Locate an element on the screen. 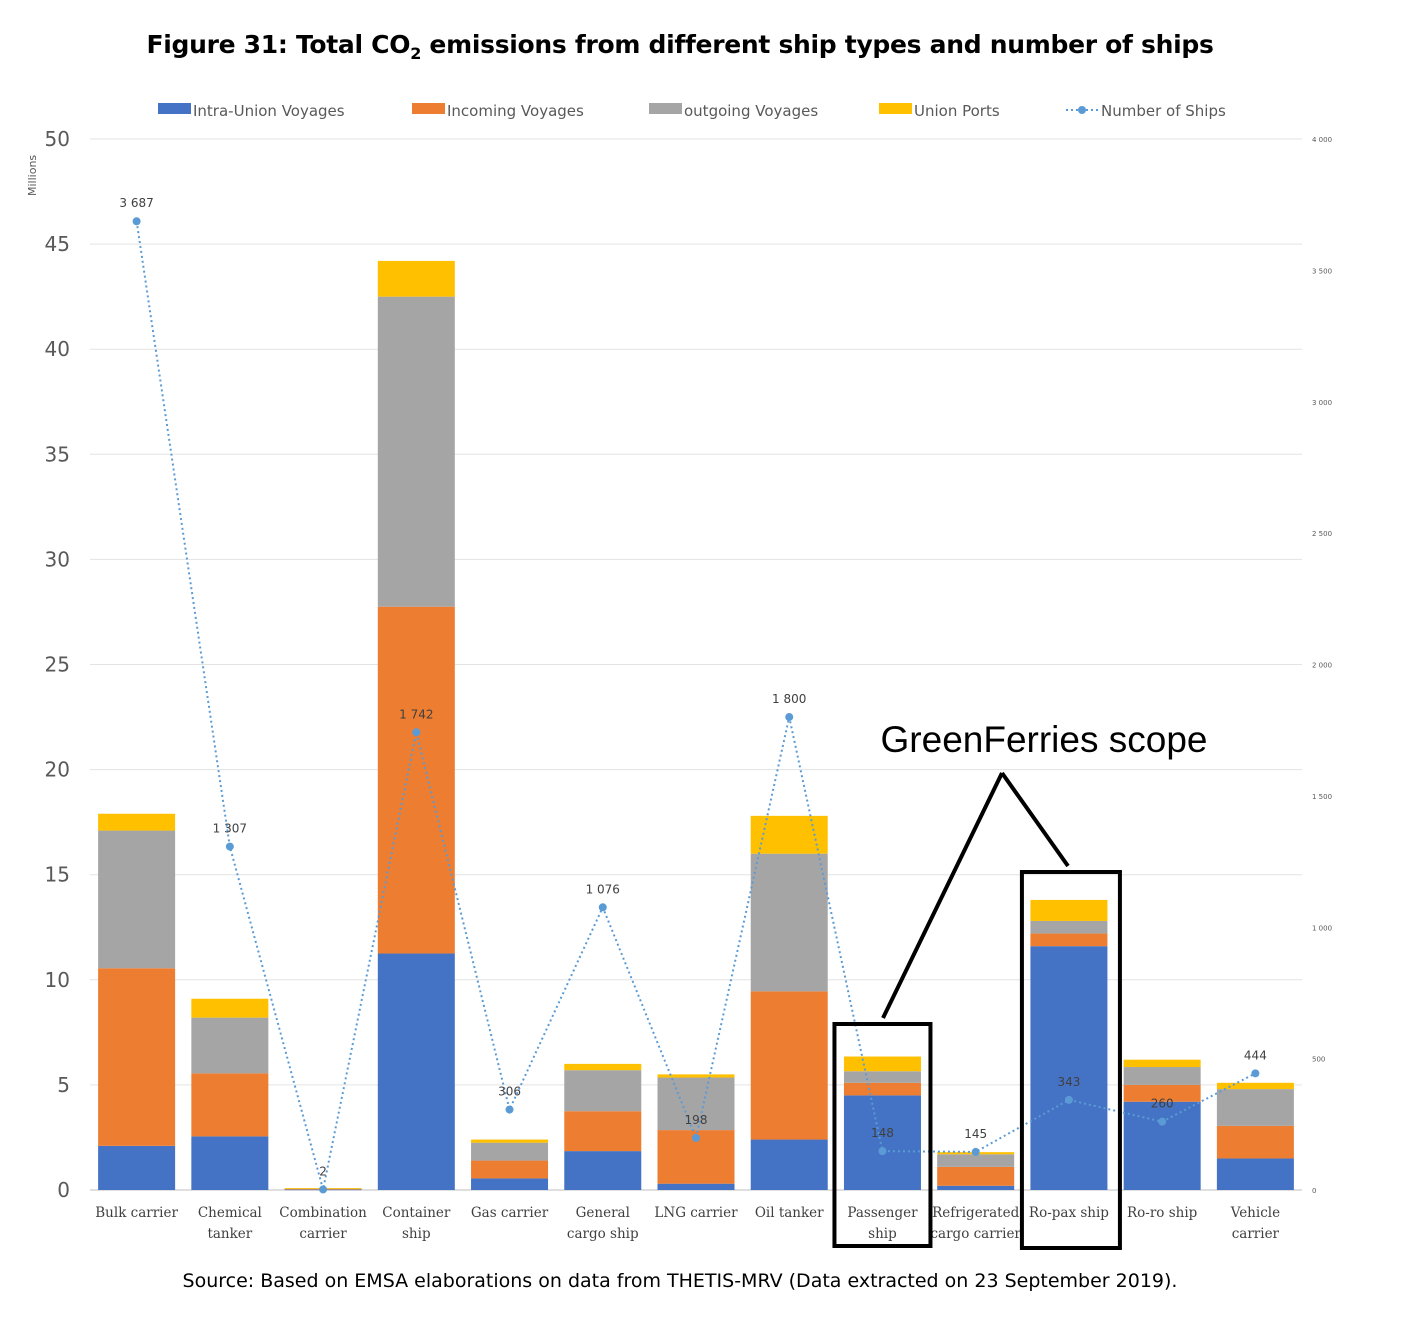 This screenshot has width=1410, height=1326. category-label: Bulk carrier is located at coordinates (136, 1213).